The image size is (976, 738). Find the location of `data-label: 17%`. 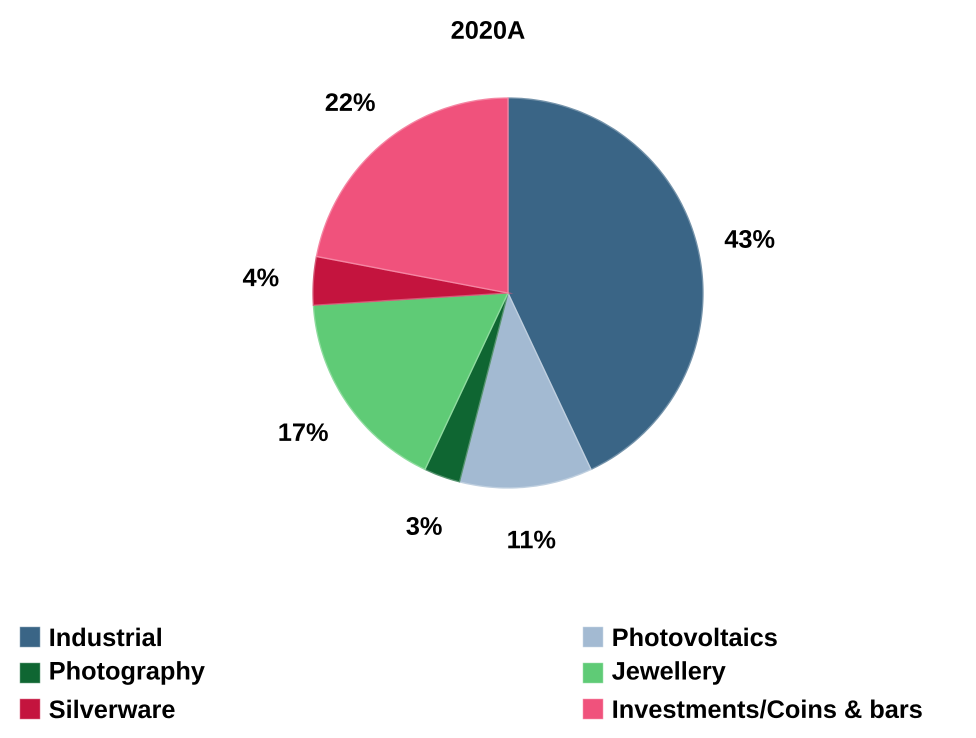

data-label: 17% is located at coordinates (303, 432).